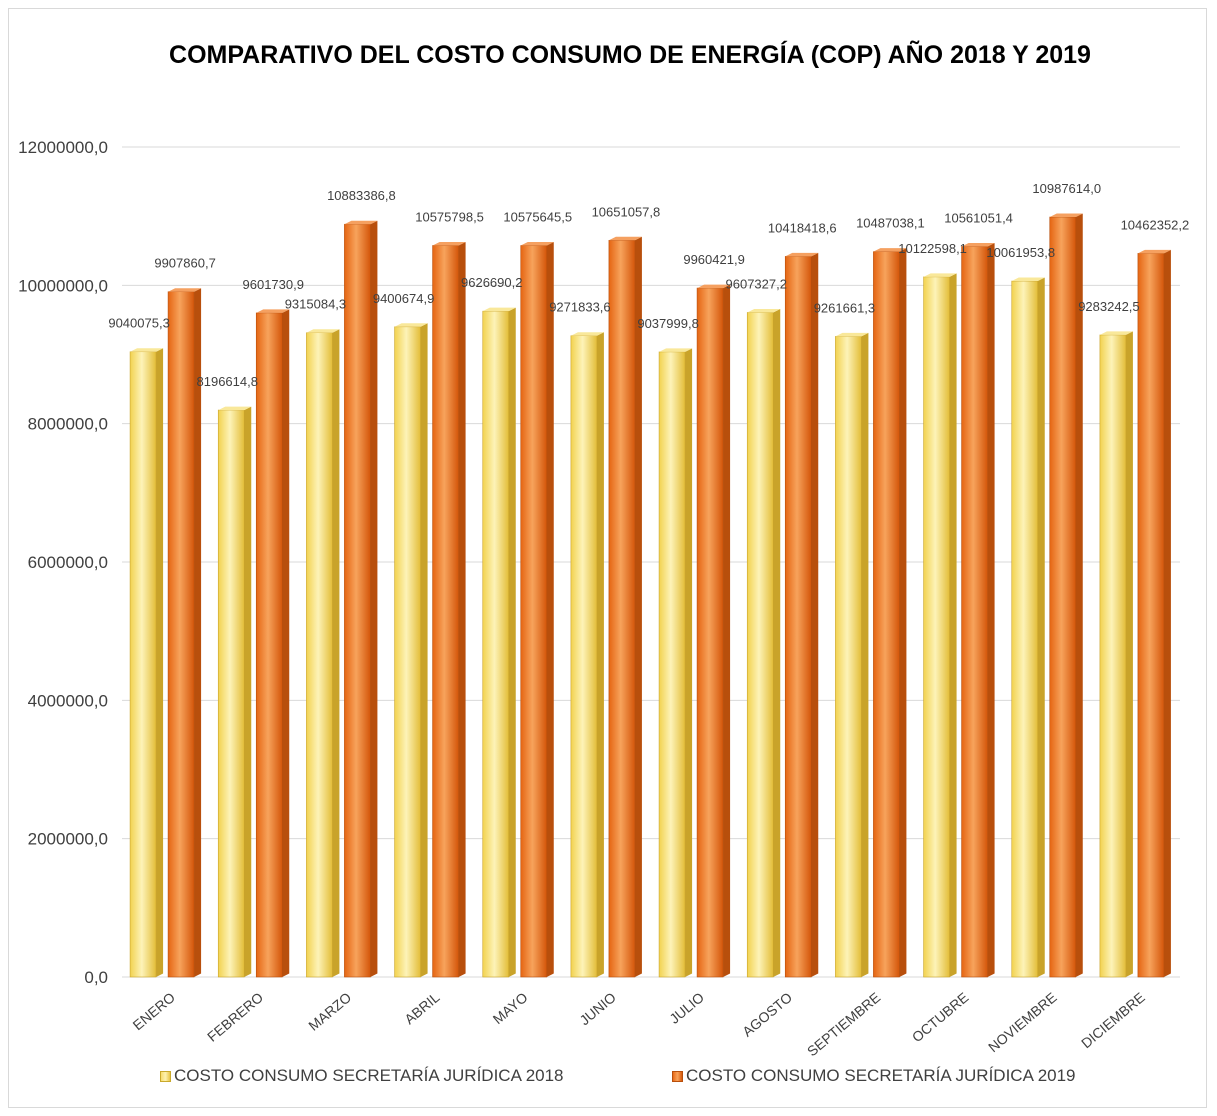 The height and width of the screenshot is (1116, 1217). What do you see at coordinates (198, 632) in the screenshot?
I see `bar-side-2019-enero` at bounding box center [198, 632].